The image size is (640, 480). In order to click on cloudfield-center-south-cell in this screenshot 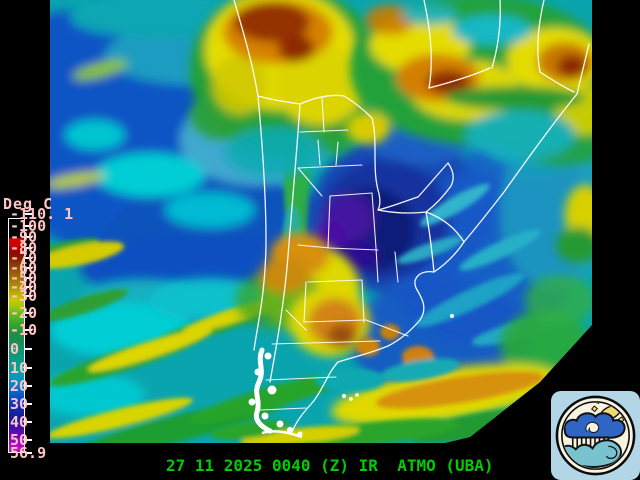, I will do `click(302, 294)`.